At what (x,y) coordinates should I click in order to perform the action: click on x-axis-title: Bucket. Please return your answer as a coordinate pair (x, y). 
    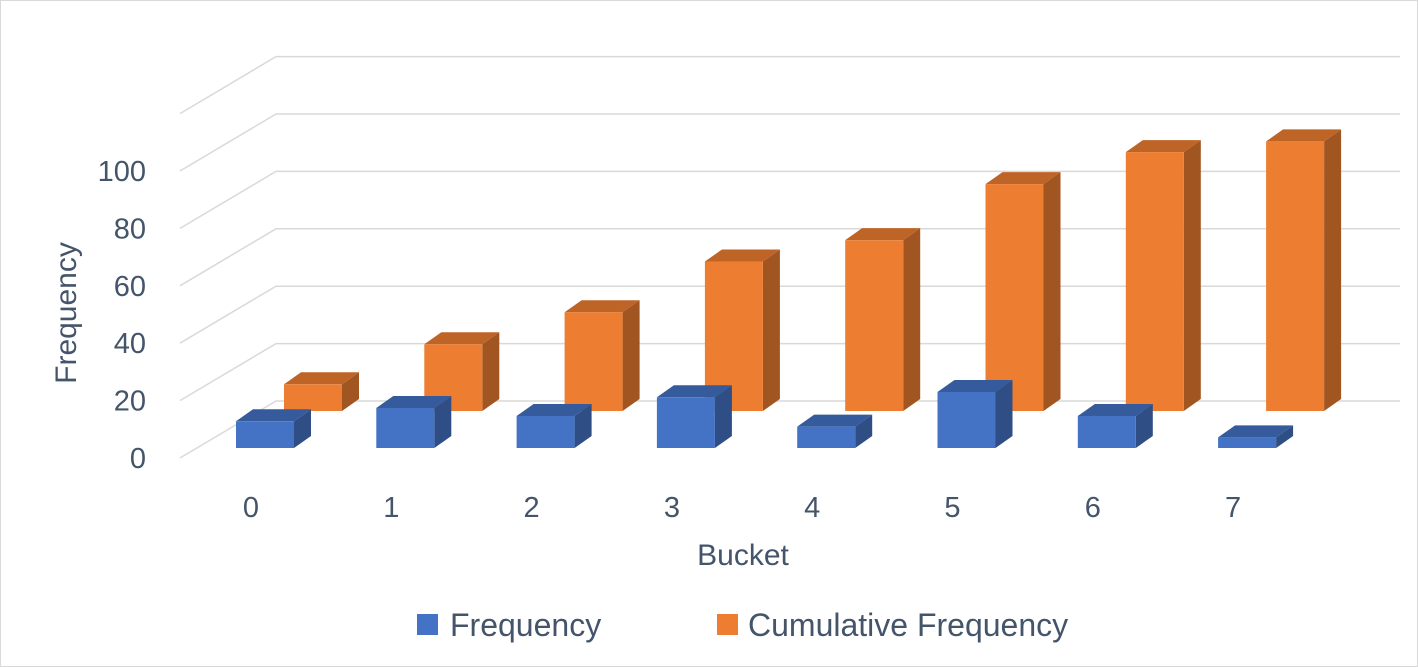
    Looking at the image, I should click on (743, 555).